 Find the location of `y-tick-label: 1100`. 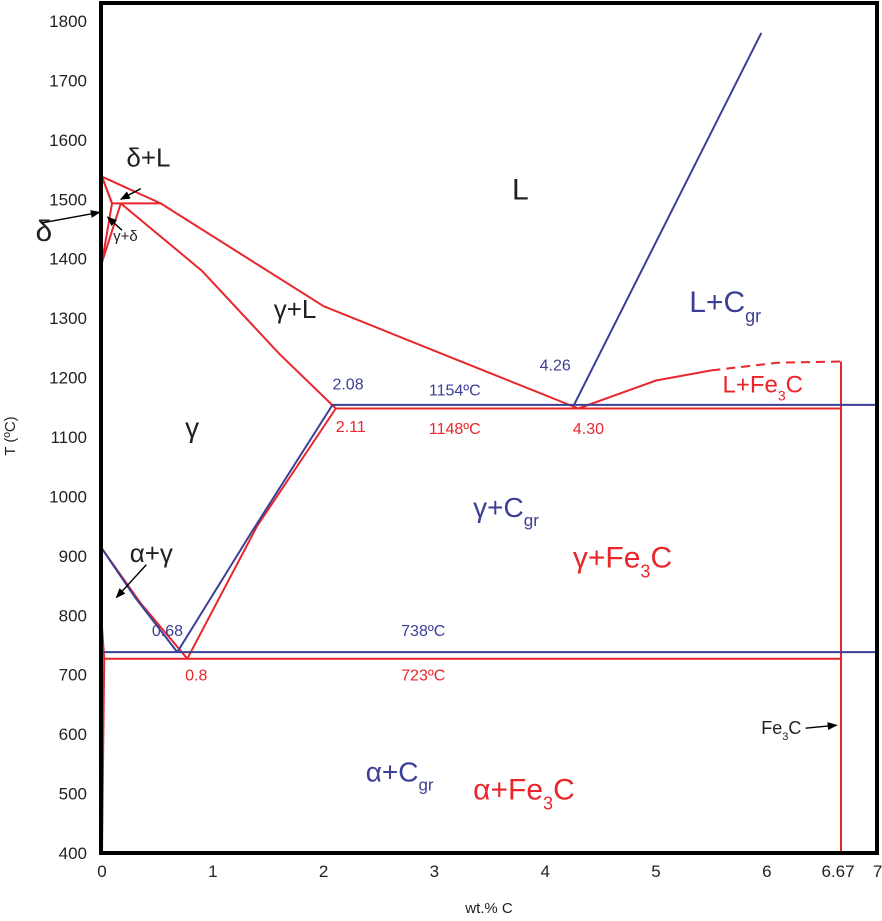

y-tick-label: 1100 is located at coordinates (68, 437).